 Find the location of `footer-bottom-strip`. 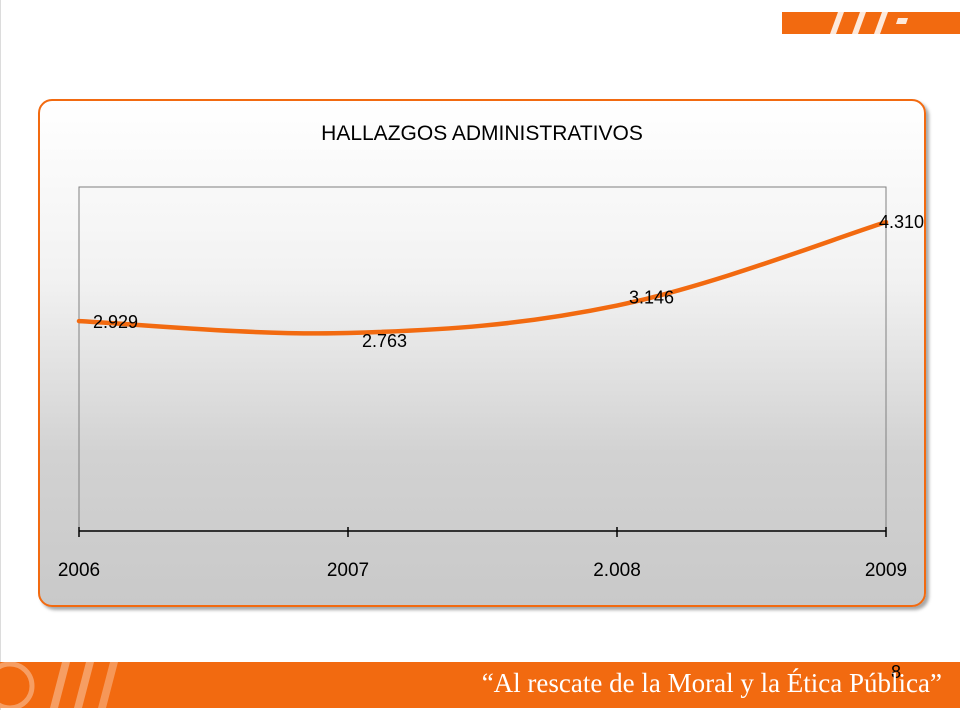

footer-bottom-strip is located at coordinates (480, 715).